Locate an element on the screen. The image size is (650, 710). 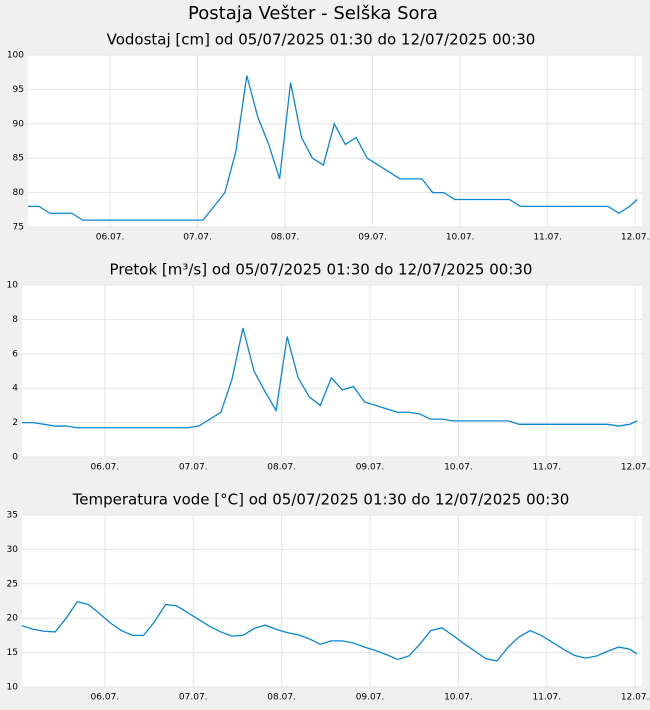
y-tick-label: 0 is located at coordinates (15, 458).